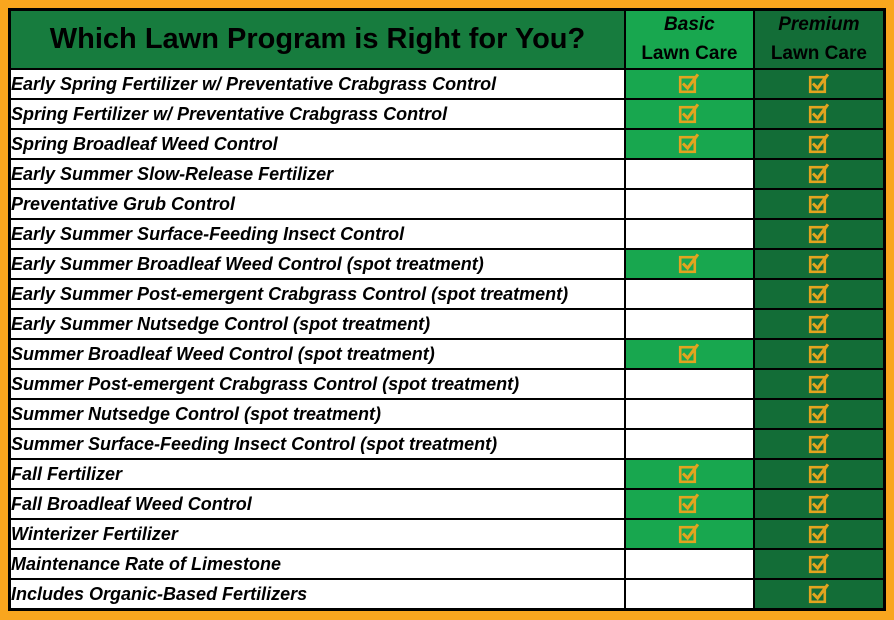 The width and height of the screenshot is (894, 620). I want to click on service-label: Preventative Grub Control, so click(317, 204).